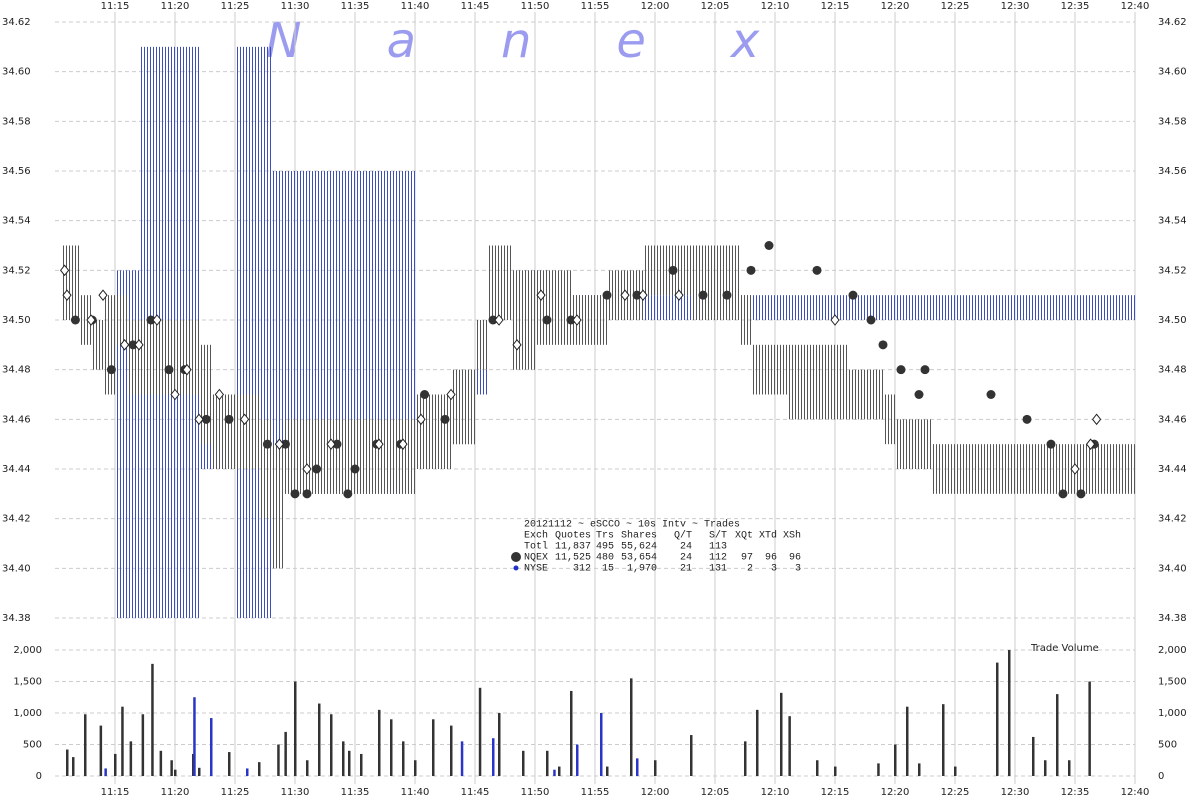 Image resolution: width=1200 pixels, height=804 pixels. What do you see at coordinates (295, 6) in the screenshot?
I see `x-tick-label: 11:30` at bounding box center [295, 6].